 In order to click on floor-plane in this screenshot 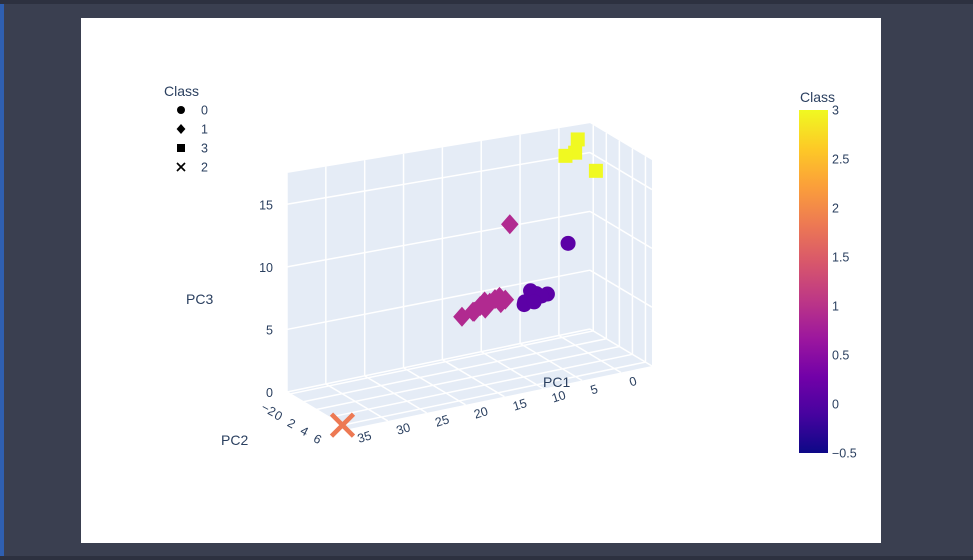, I will do `click(469, 379)`.